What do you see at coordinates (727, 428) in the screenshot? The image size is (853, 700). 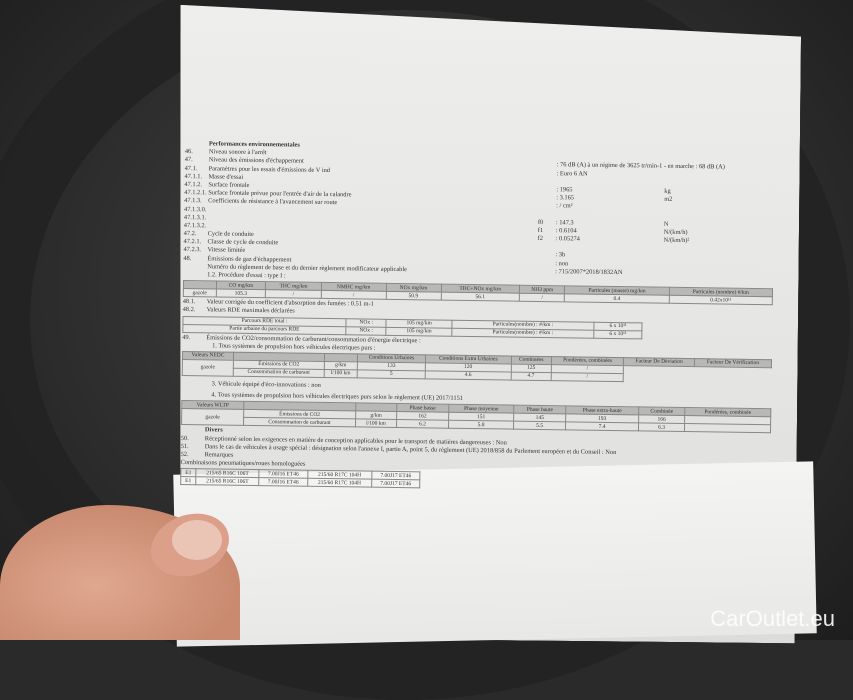 I see `table-cell` at bounding box center [727, 428].